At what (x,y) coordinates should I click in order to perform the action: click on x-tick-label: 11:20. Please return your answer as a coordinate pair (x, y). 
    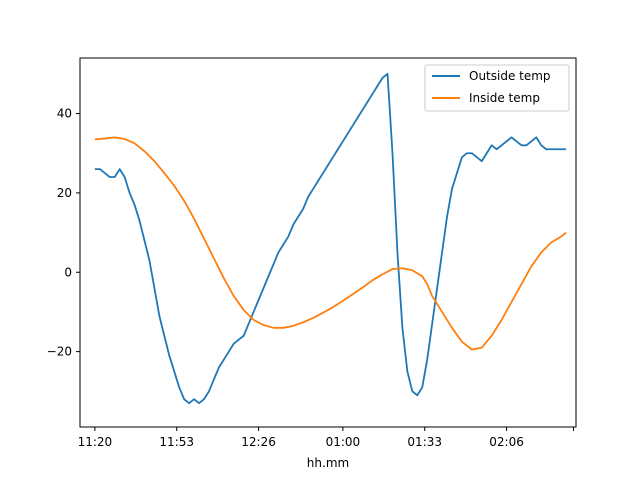
    Looking at the image, I should click on (95, 442).